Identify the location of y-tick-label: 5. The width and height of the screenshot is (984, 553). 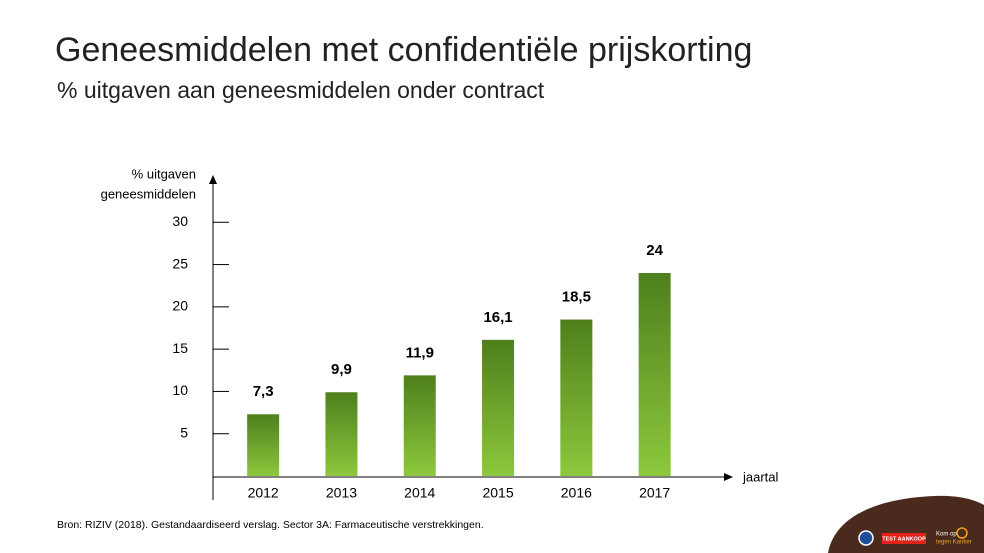
(184, 432).